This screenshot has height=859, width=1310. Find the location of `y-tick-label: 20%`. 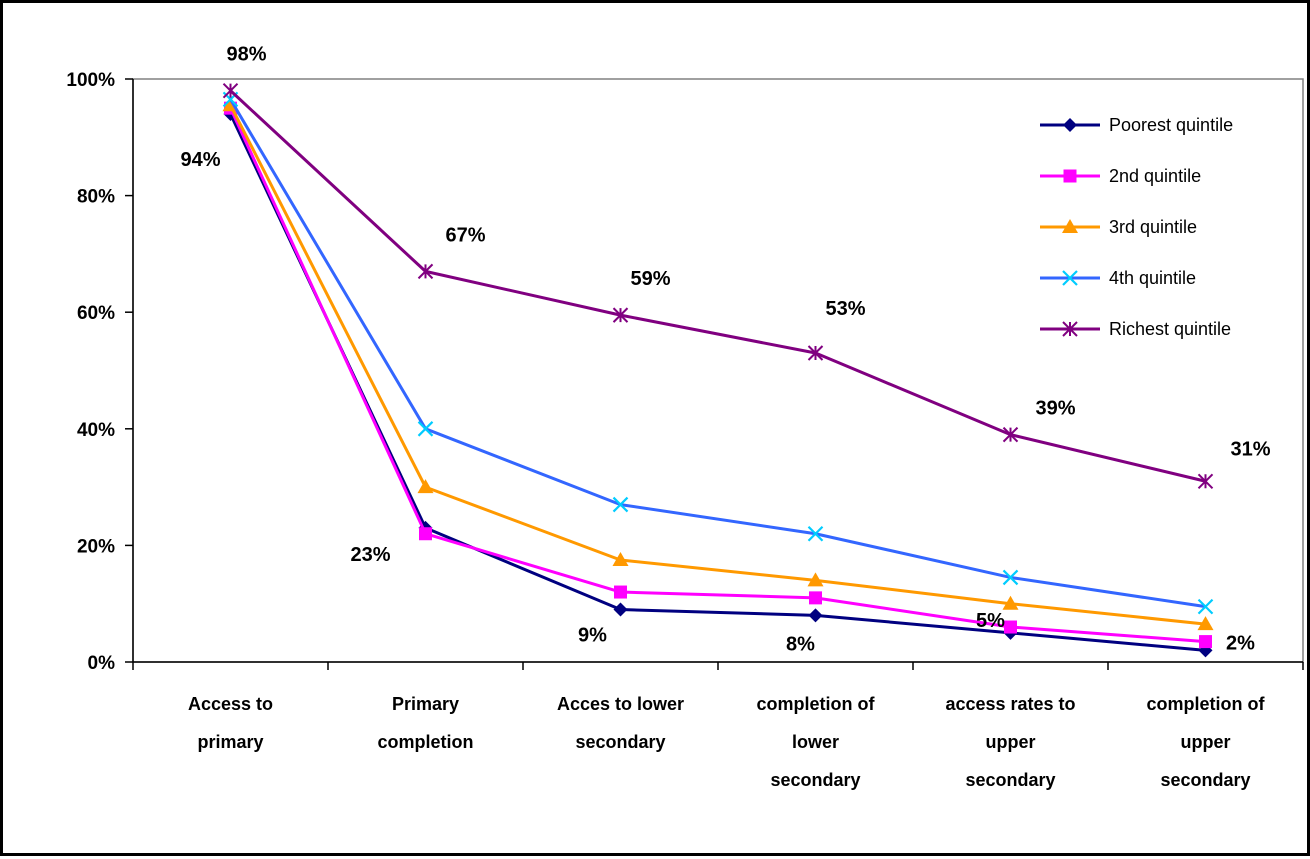

y-tick-label: 20% is located at coordinates (96, 546).